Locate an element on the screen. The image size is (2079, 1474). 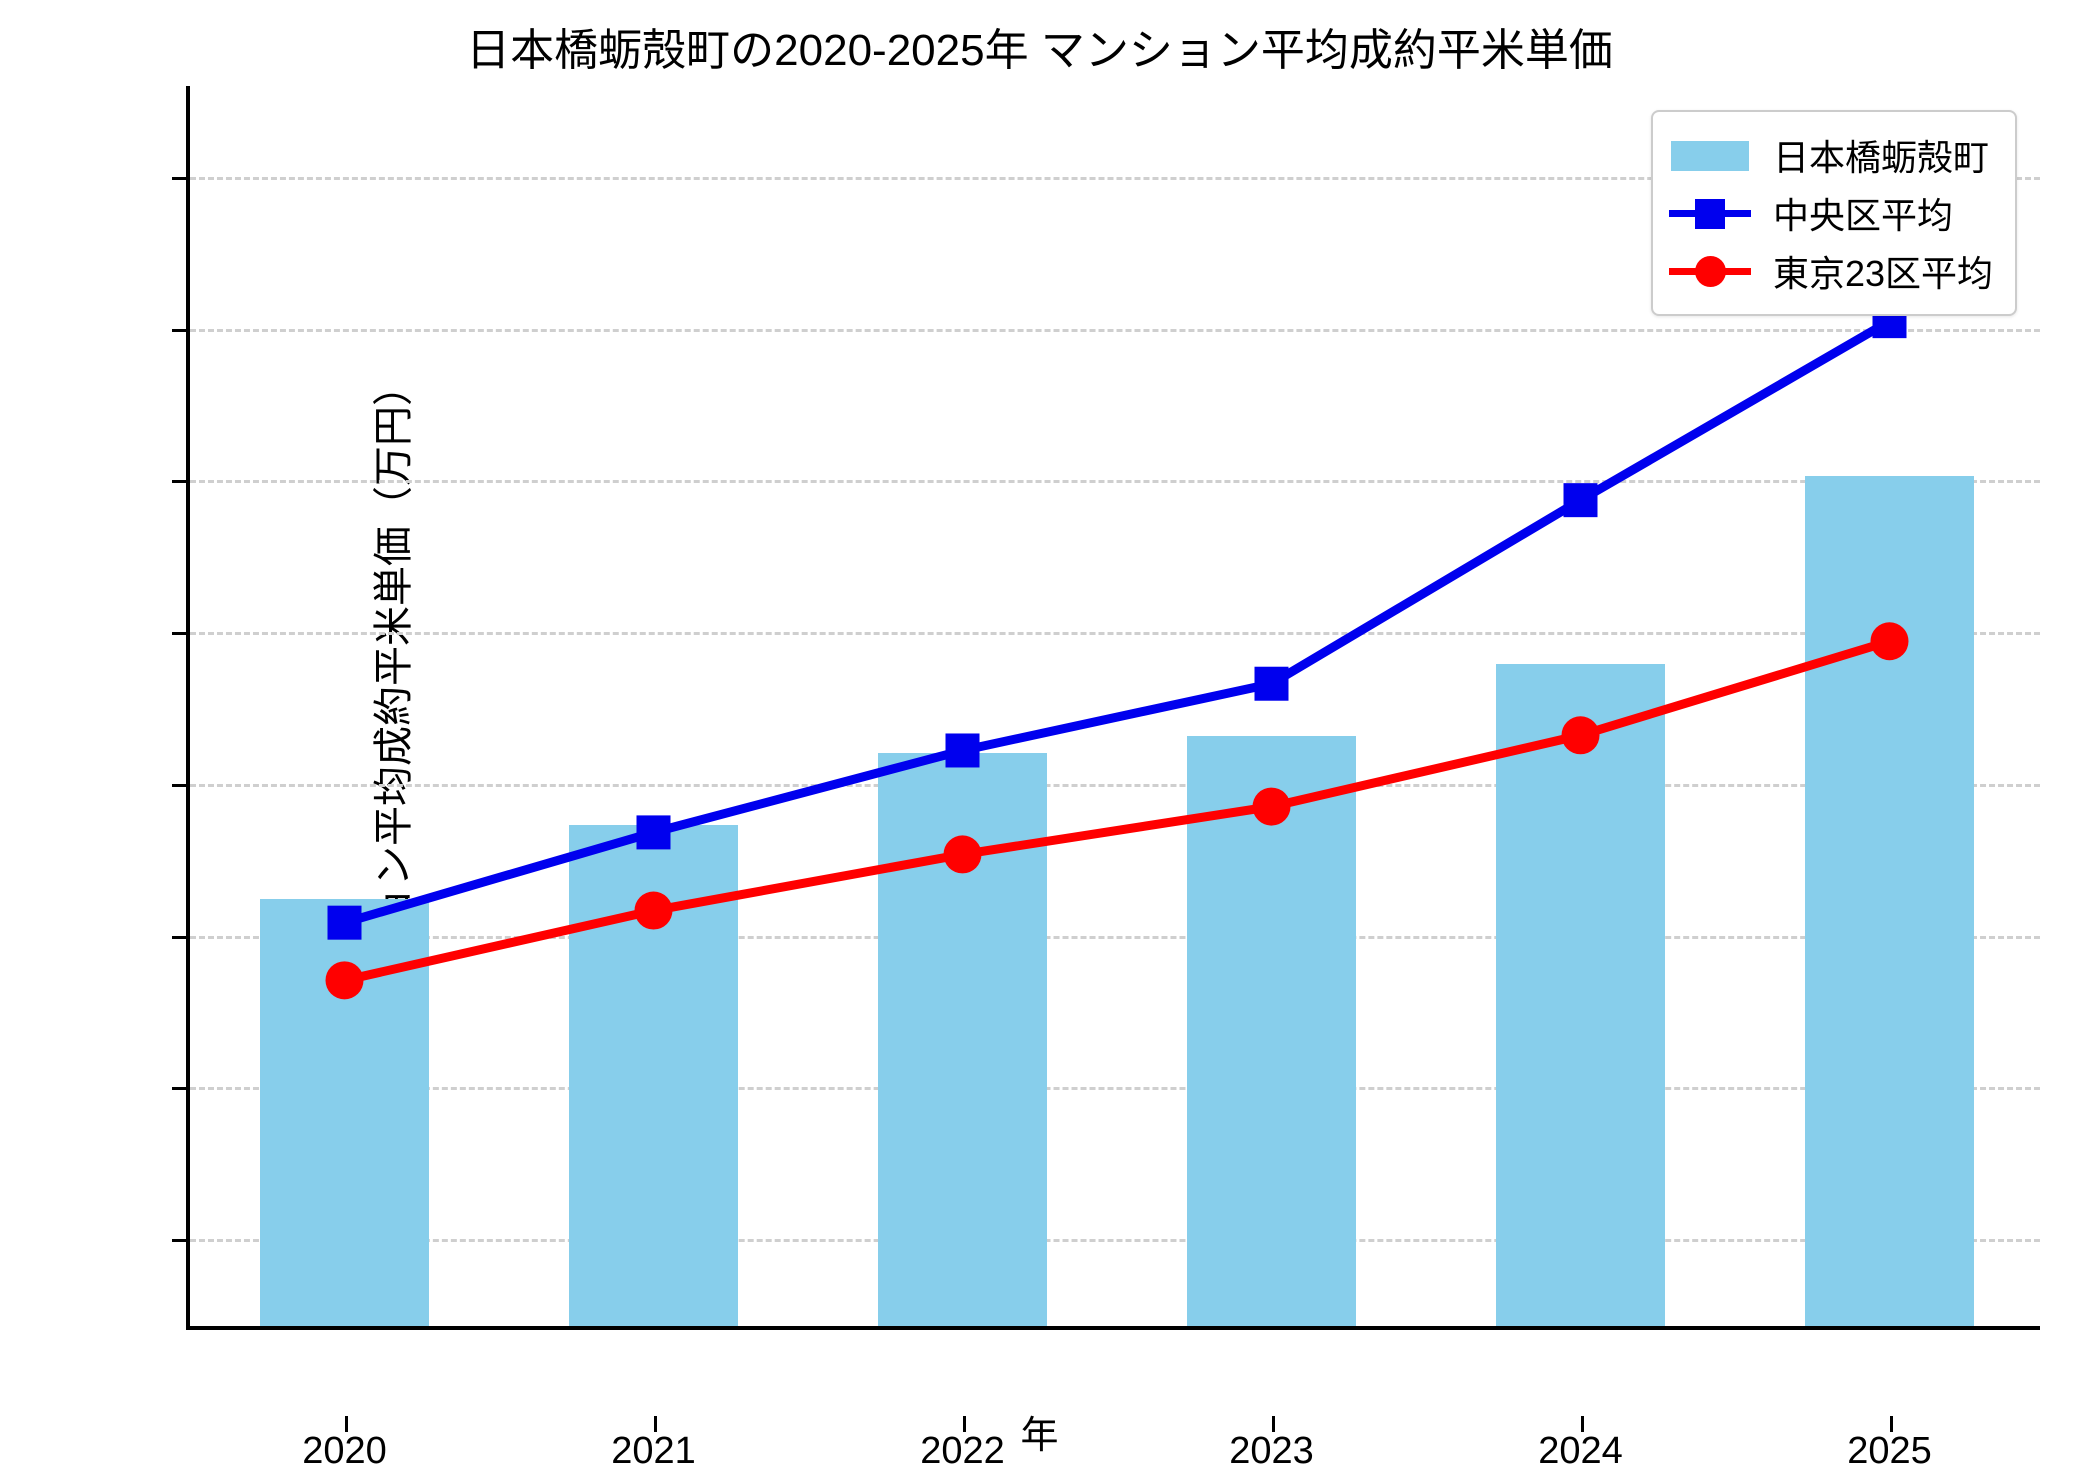
legend-item-tokyo23-average: 東京23区平均 is located at coordinates (1831, 271).